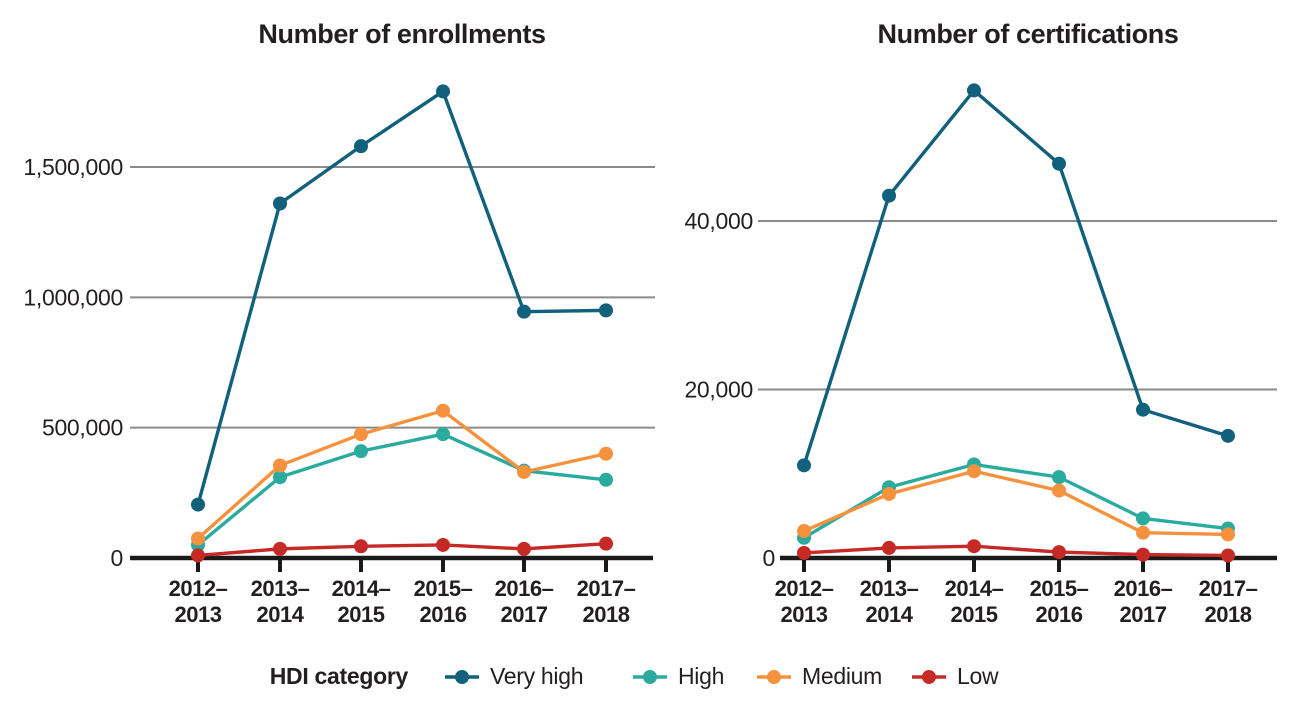 This screenshot has width=1291, height=710. I want to click on enrollments-chart-title: Number of enrollments, so click(402, 34).